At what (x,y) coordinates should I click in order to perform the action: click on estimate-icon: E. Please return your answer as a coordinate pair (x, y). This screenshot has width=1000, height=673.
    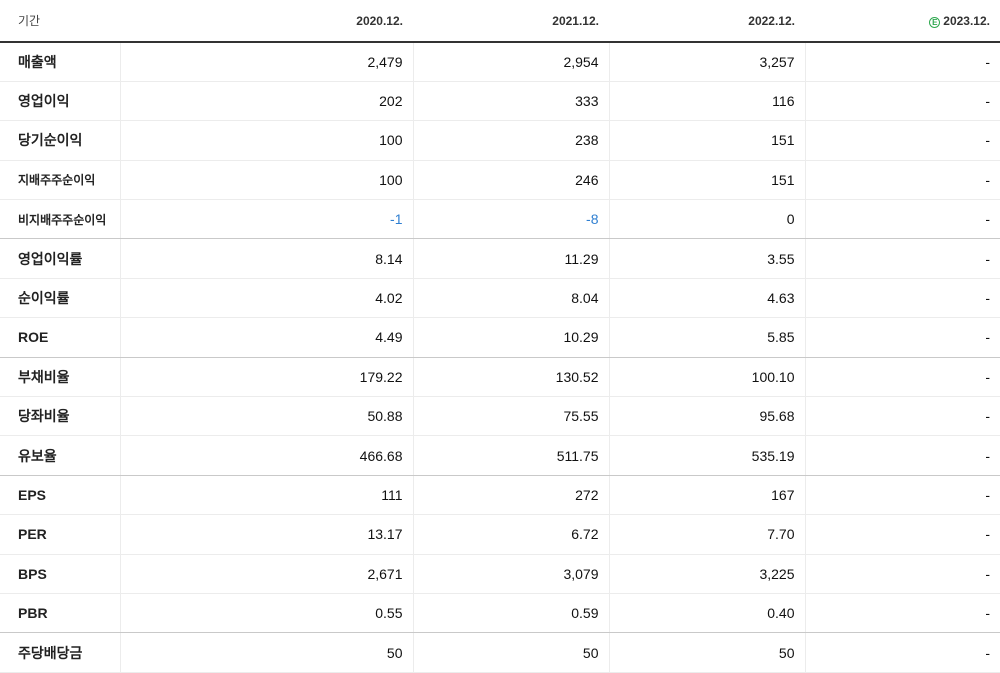
    Looking at the image, I should click on (935, 22).